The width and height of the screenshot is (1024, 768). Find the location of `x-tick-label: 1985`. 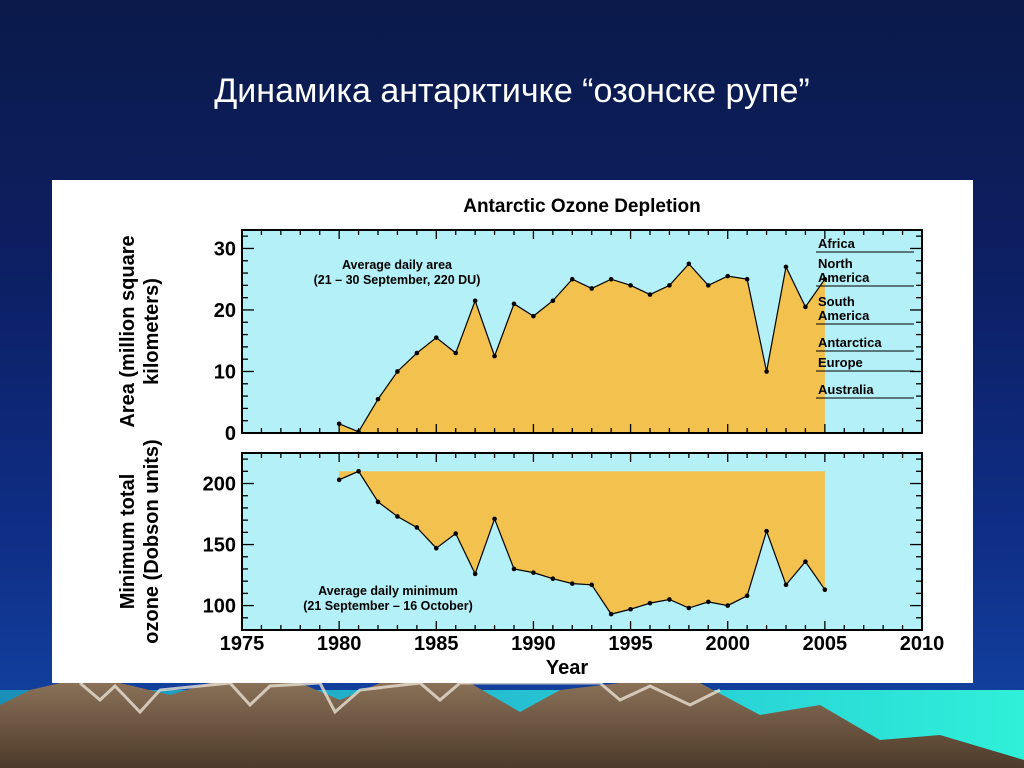

x-tick-label: 1985 is located at coordinates (436, 644).